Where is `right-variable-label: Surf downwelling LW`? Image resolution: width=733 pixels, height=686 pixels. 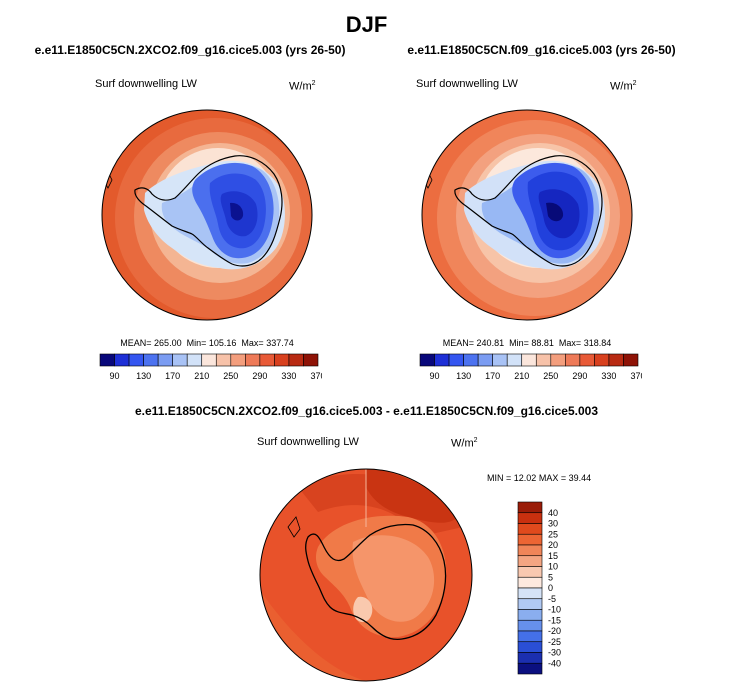 right-variable-label: Surf downwelling LW is located at coordinates (467, 84).